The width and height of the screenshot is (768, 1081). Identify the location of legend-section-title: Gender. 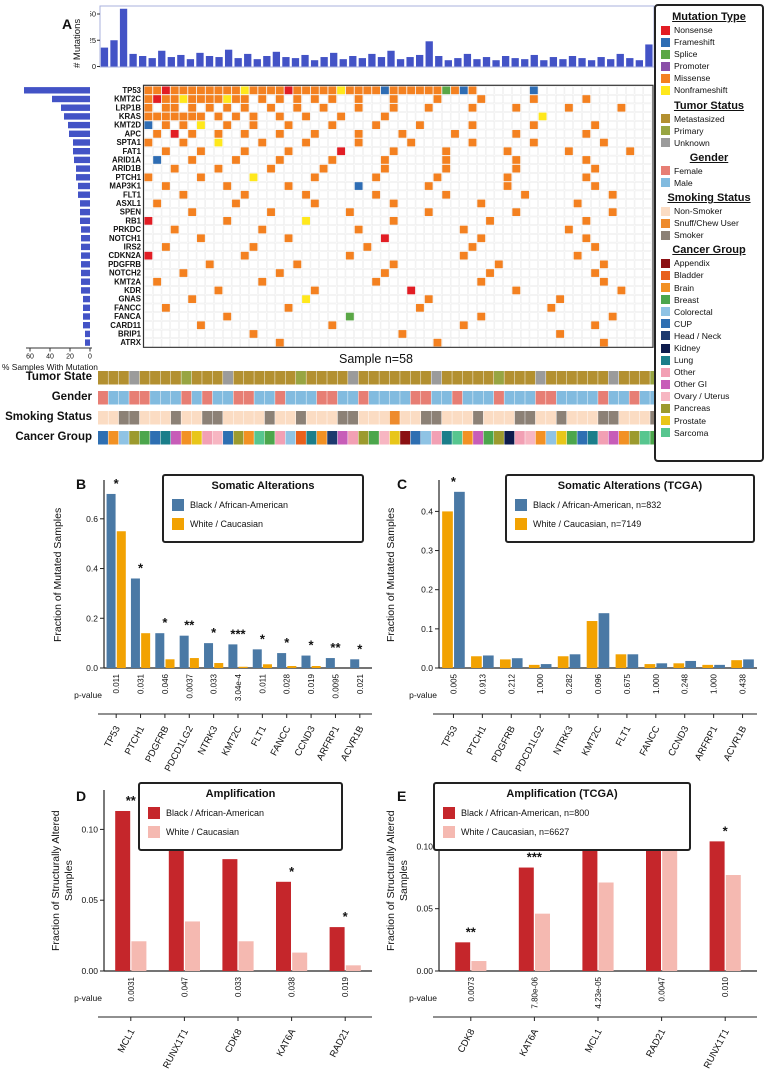
(709, 157).